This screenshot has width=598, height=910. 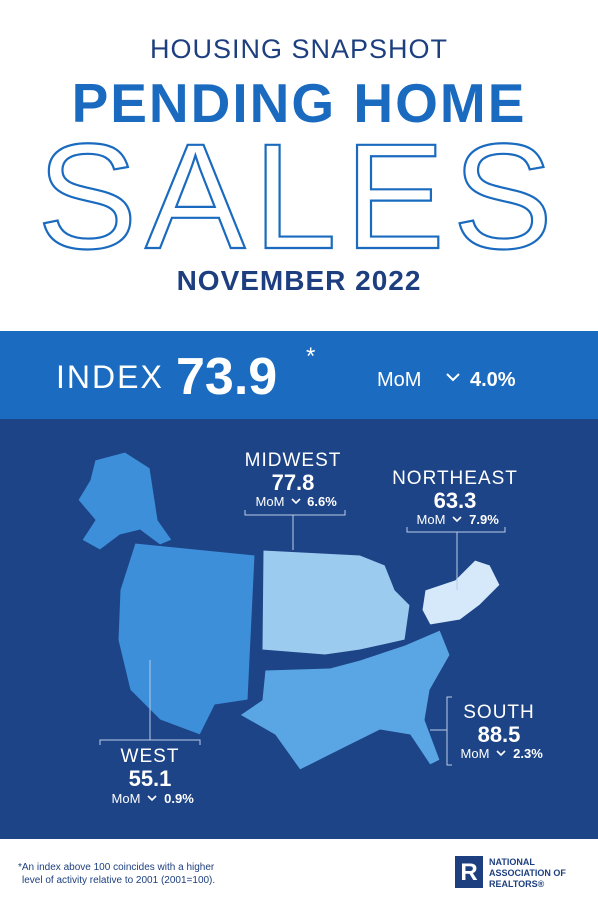 What do you see at coordinates (399, 380) in the screenshot?
I see `mom-label: MoM` at bounding box center [399, 380].